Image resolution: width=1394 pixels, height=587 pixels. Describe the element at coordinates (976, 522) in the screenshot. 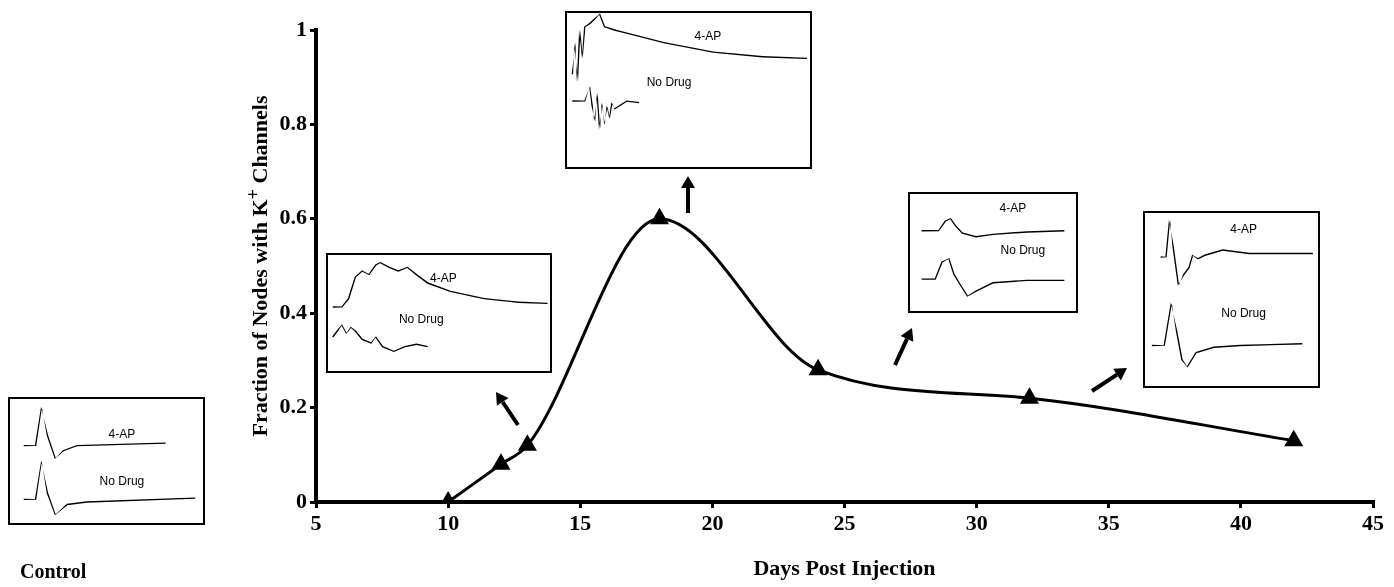

I see `x-tick-label: 30` at that location.